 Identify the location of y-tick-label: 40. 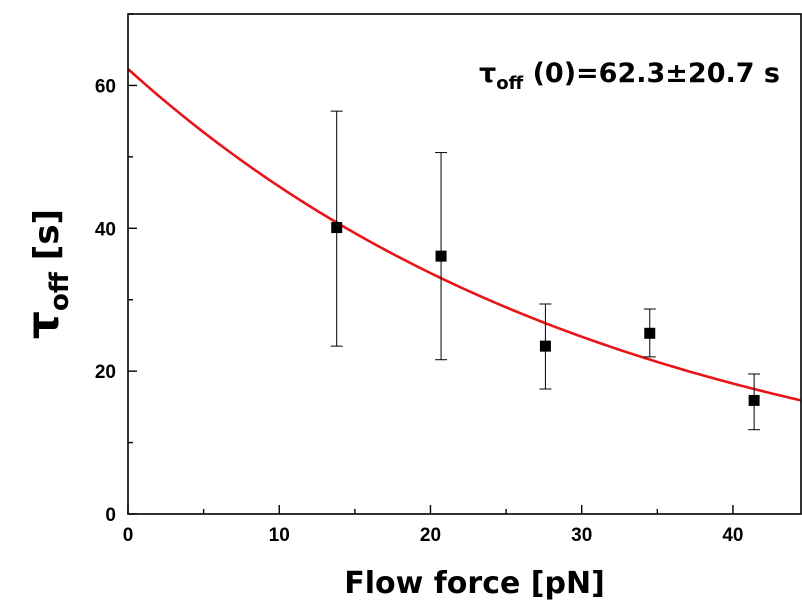
(105, 229).